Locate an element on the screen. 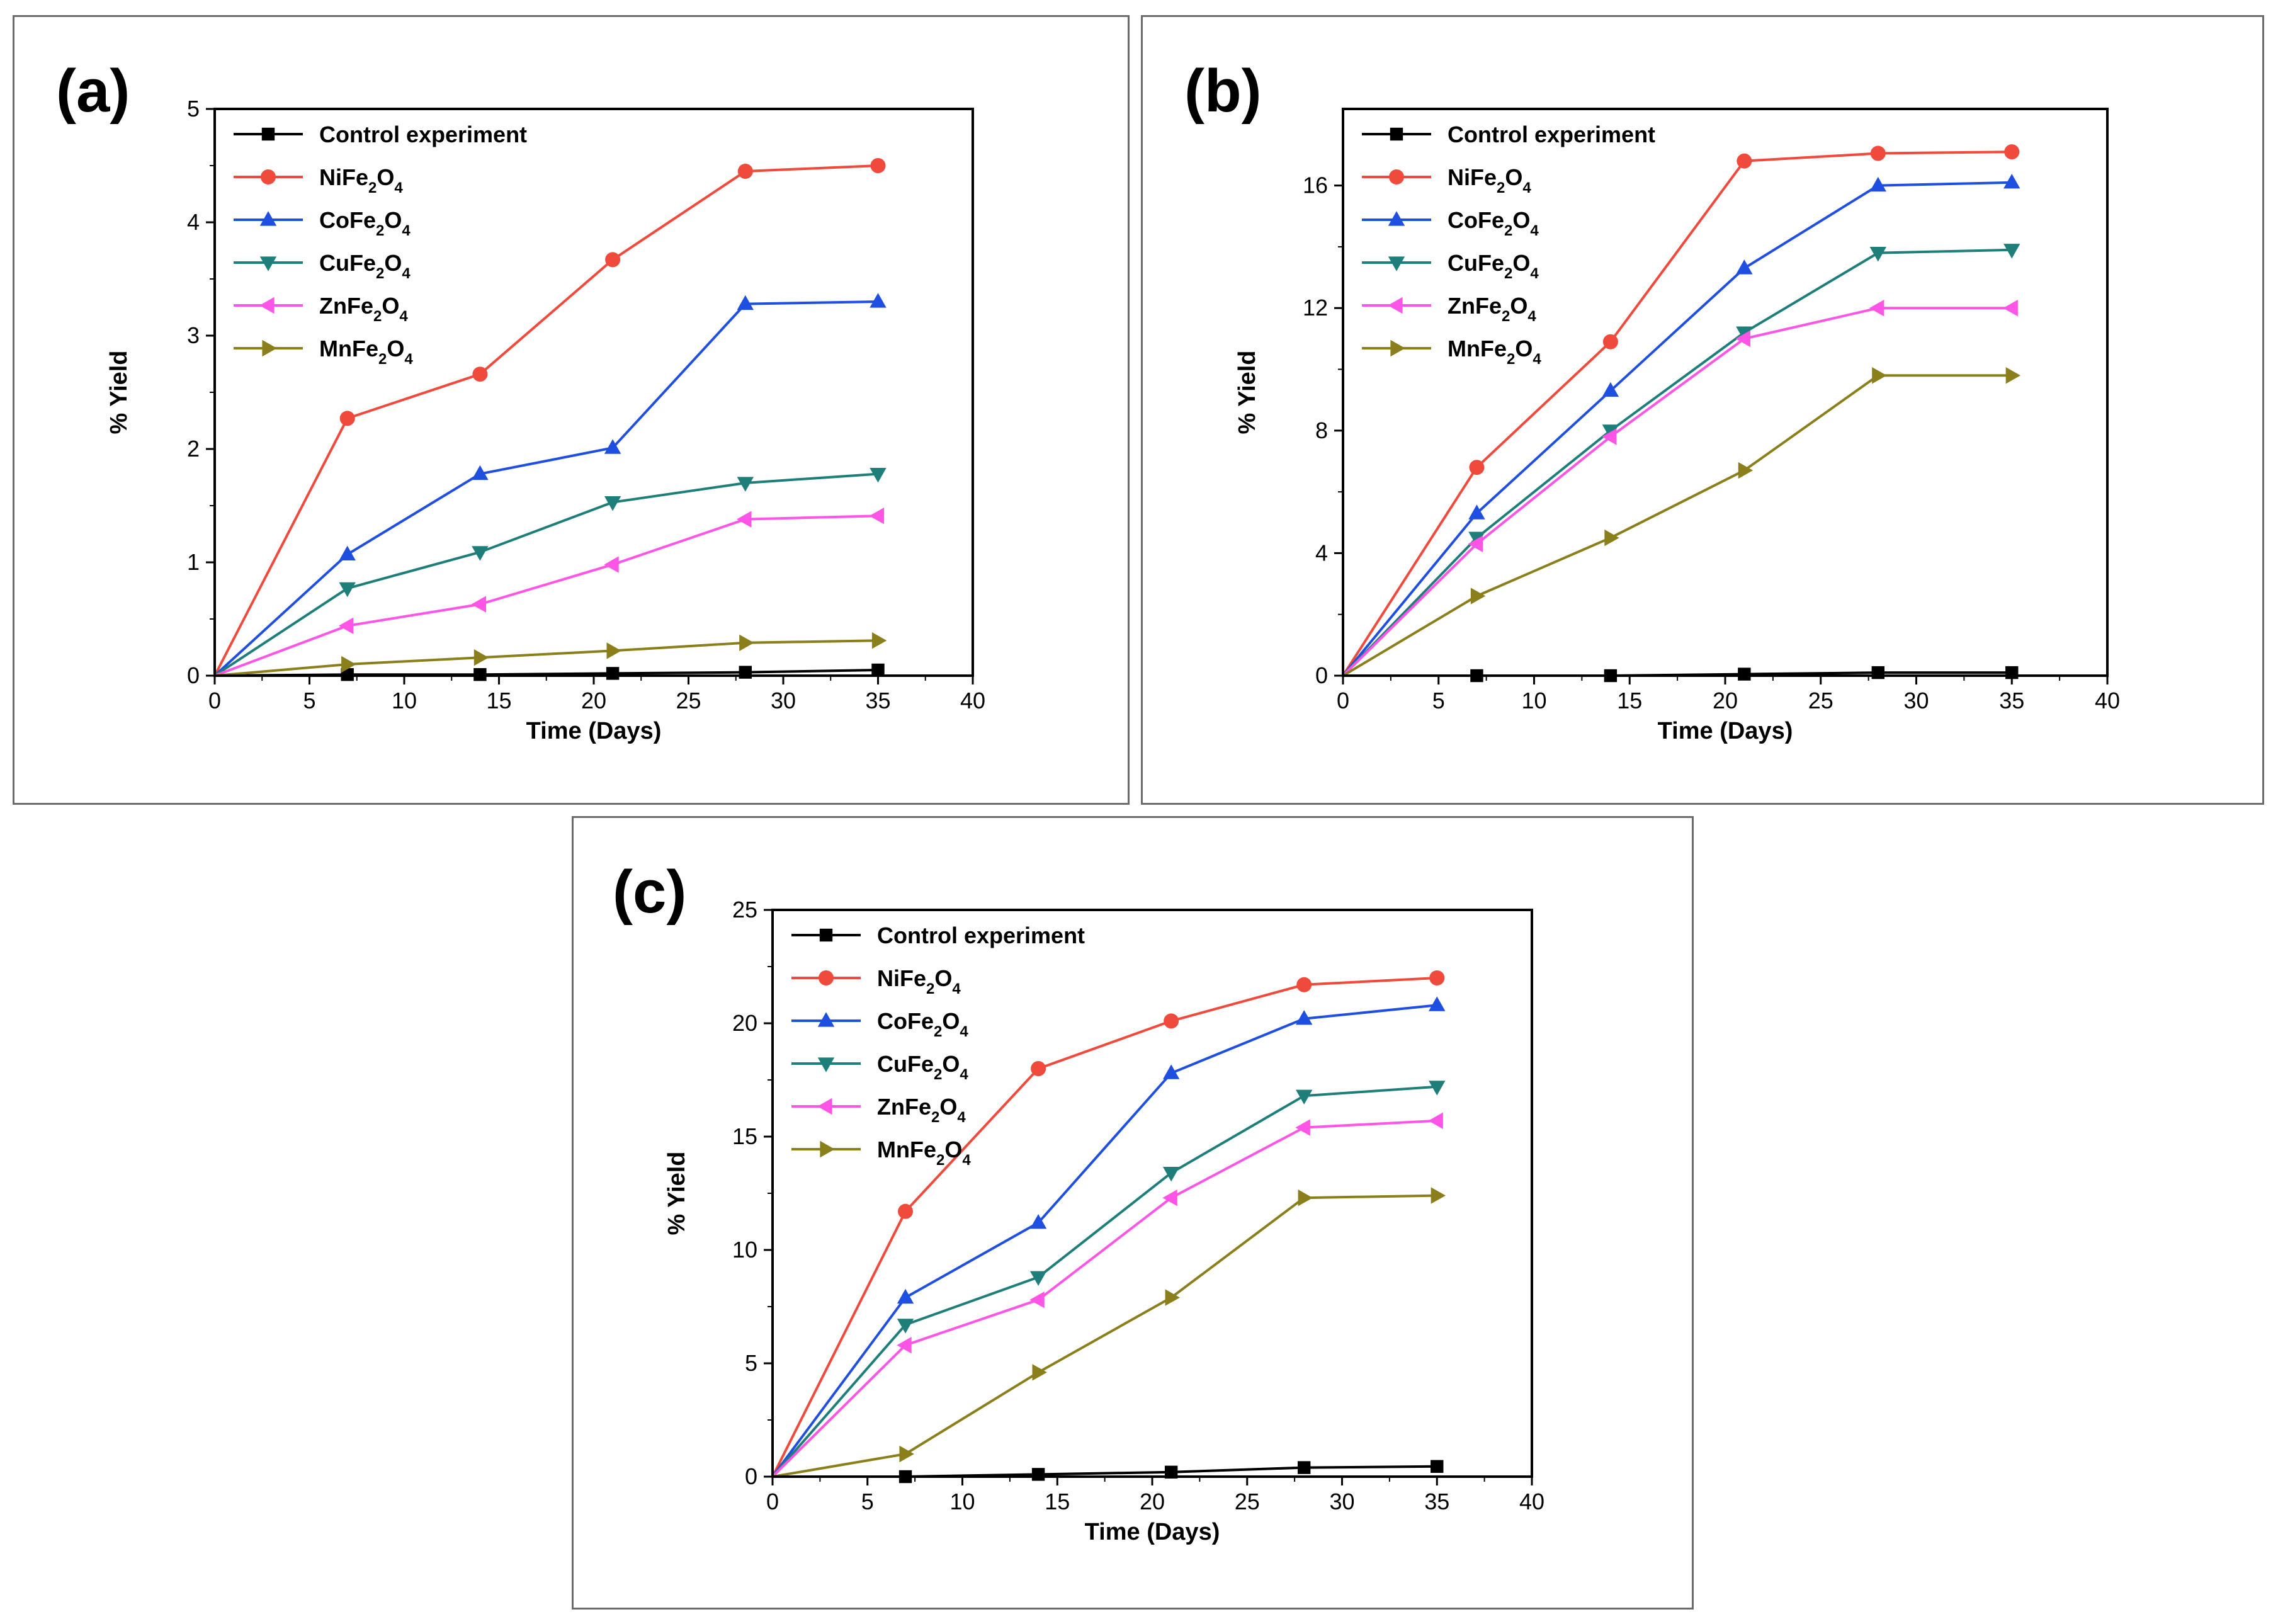 This screenshot has width=2278, height=1624. y-tick-label: 25 is located at coordinates (744, 910).